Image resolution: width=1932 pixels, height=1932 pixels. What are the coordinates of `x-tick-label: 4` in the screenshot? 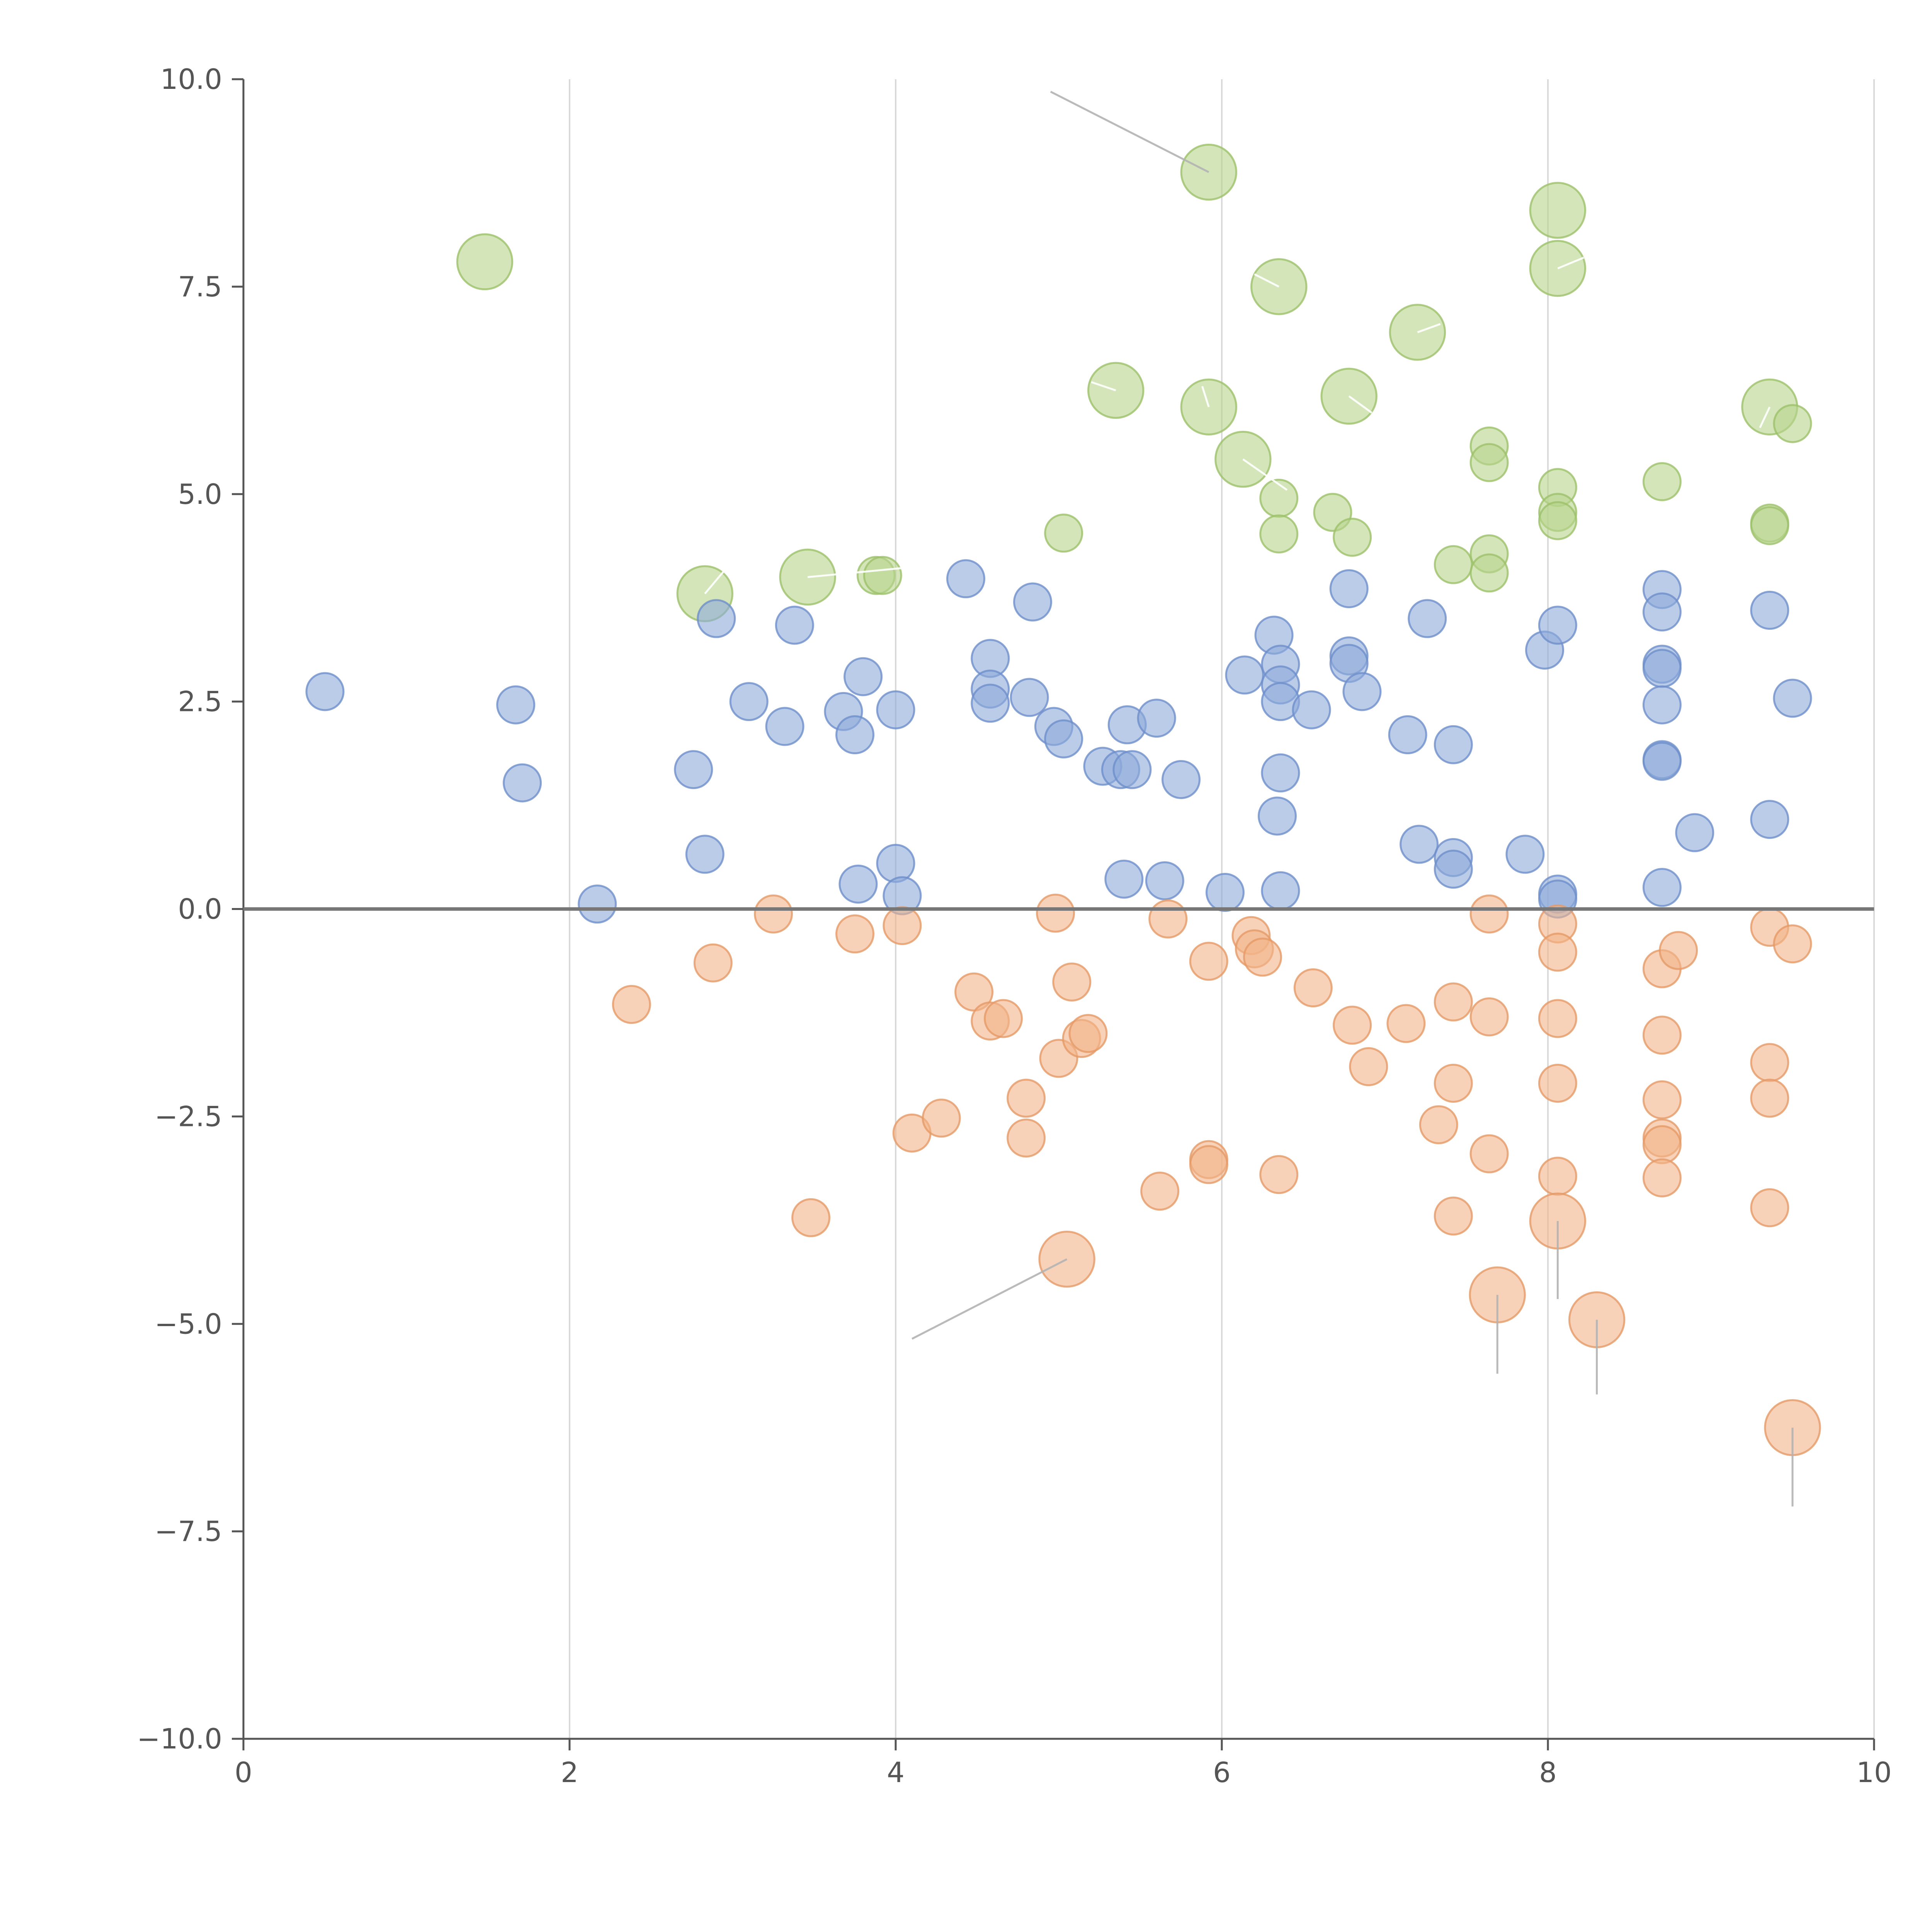 It's located at (896, 1772).